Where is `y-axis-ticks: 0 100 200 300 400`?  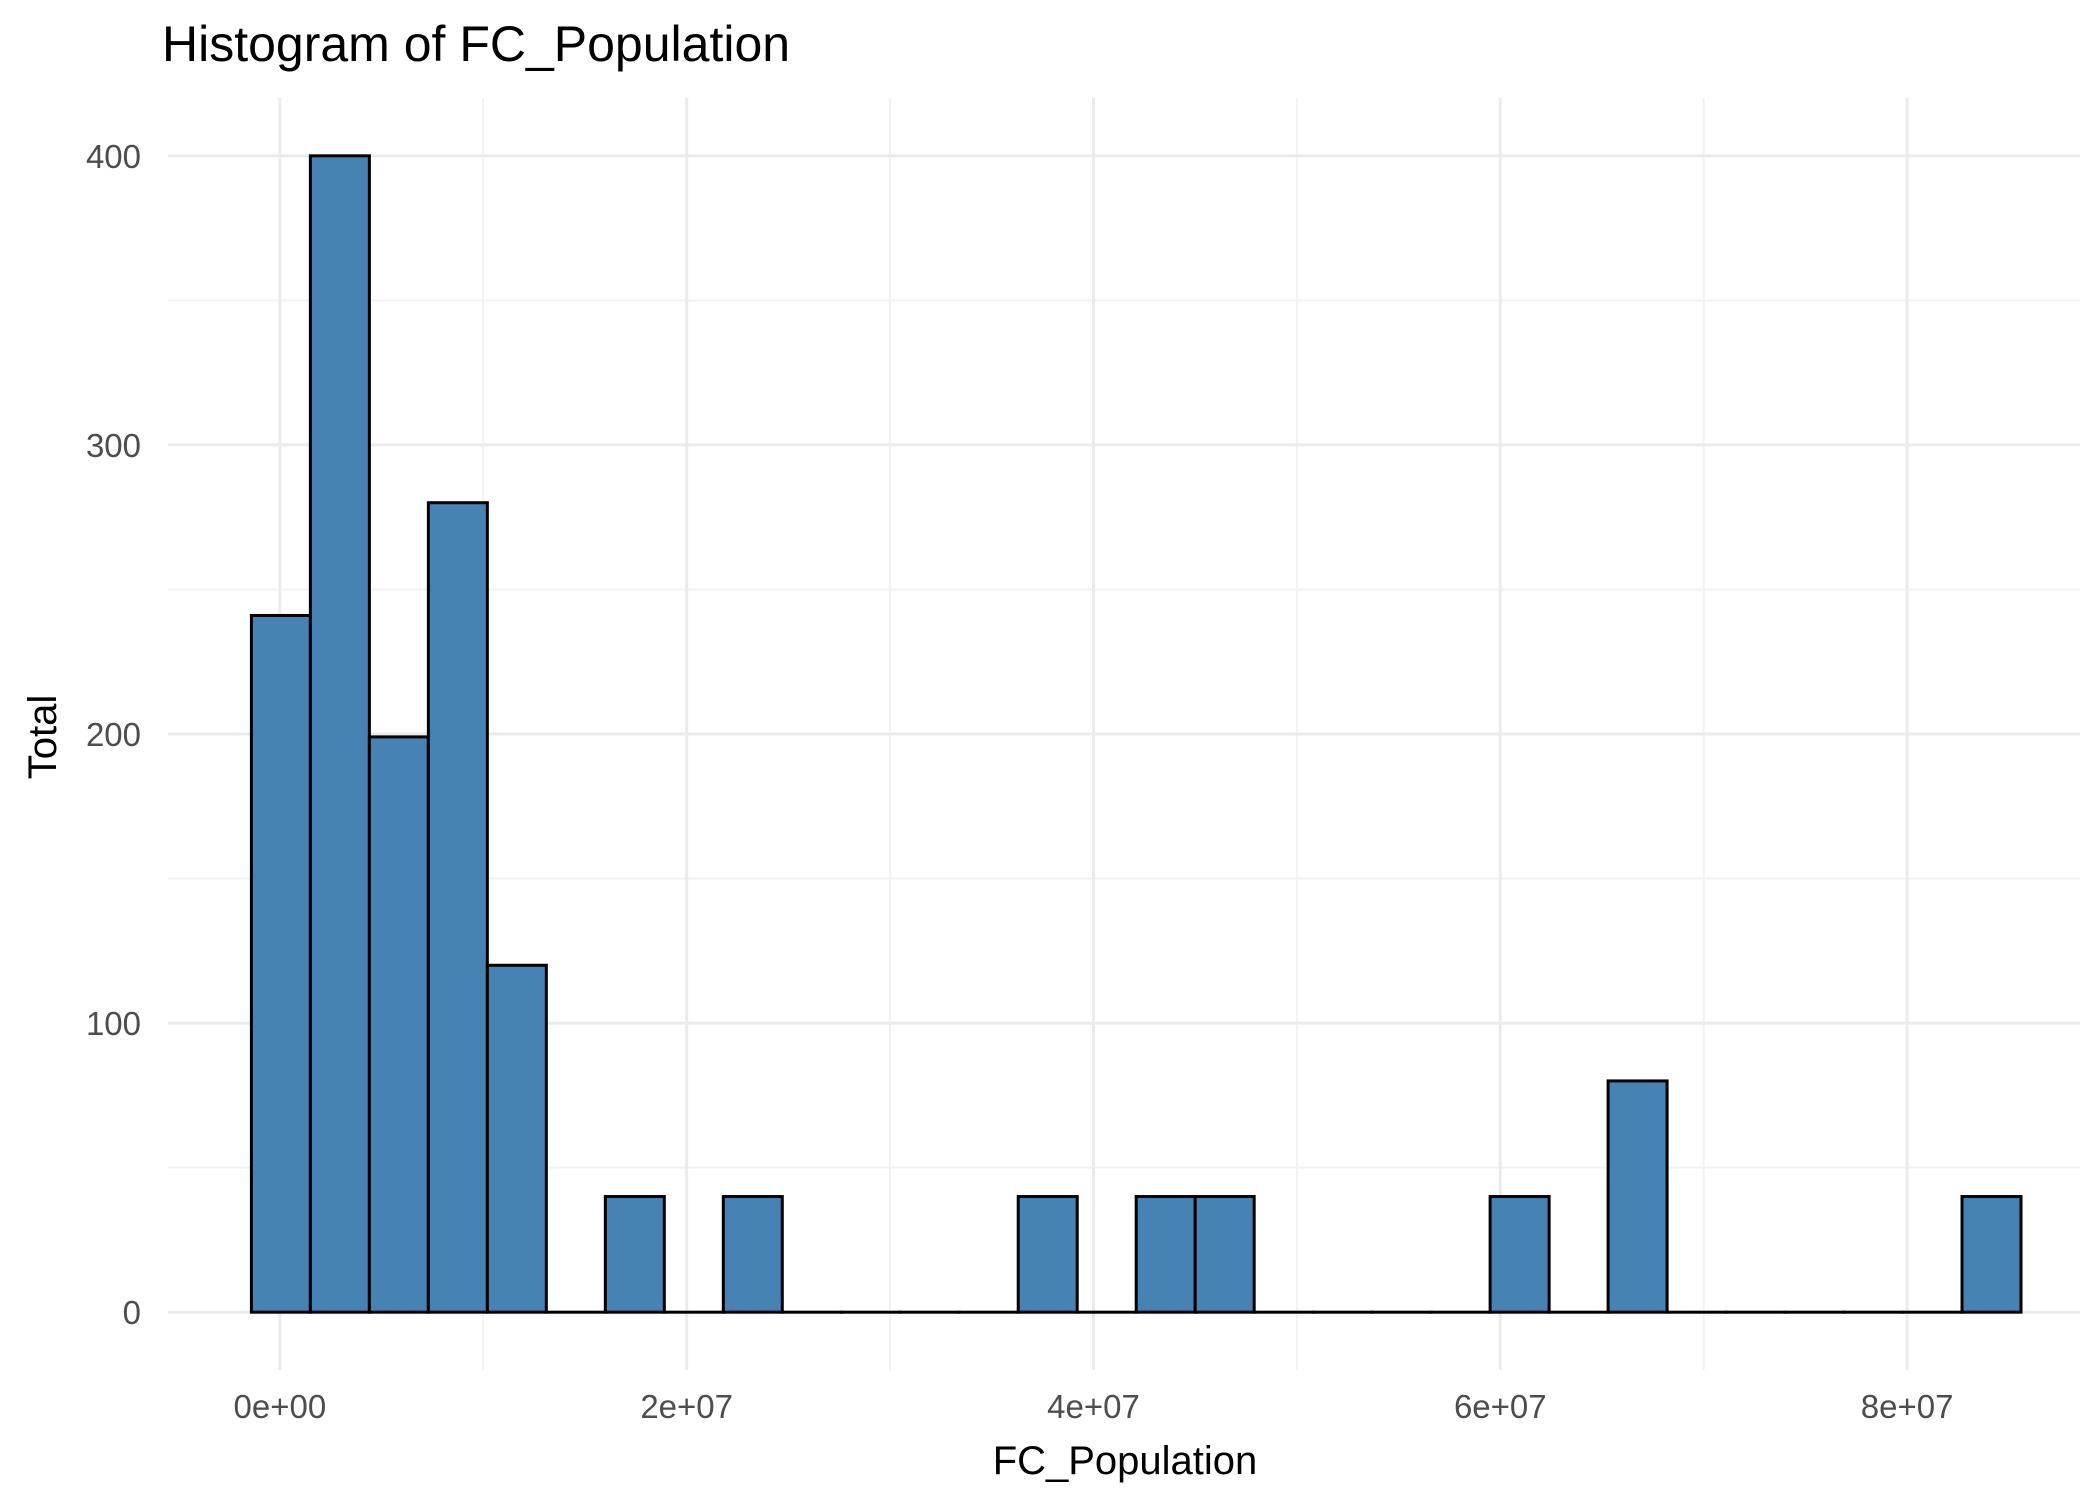
y-axis-ticks: 0 100 200 300 400 is located at coordinates (113, 734).